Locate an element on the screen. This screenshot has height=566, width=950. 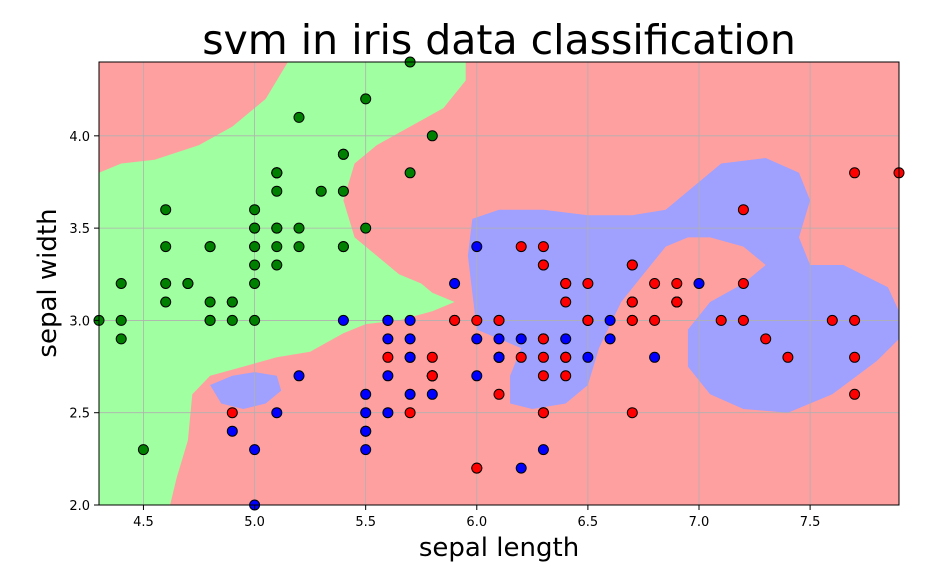
x-axis-title: sepal length is located at coordinates (499, 548).